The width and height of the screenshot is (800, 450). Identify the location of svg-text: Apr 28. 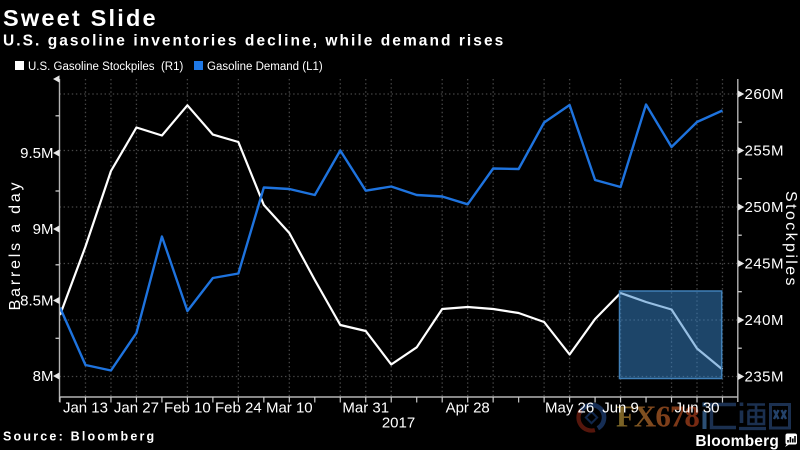
(468, 408).